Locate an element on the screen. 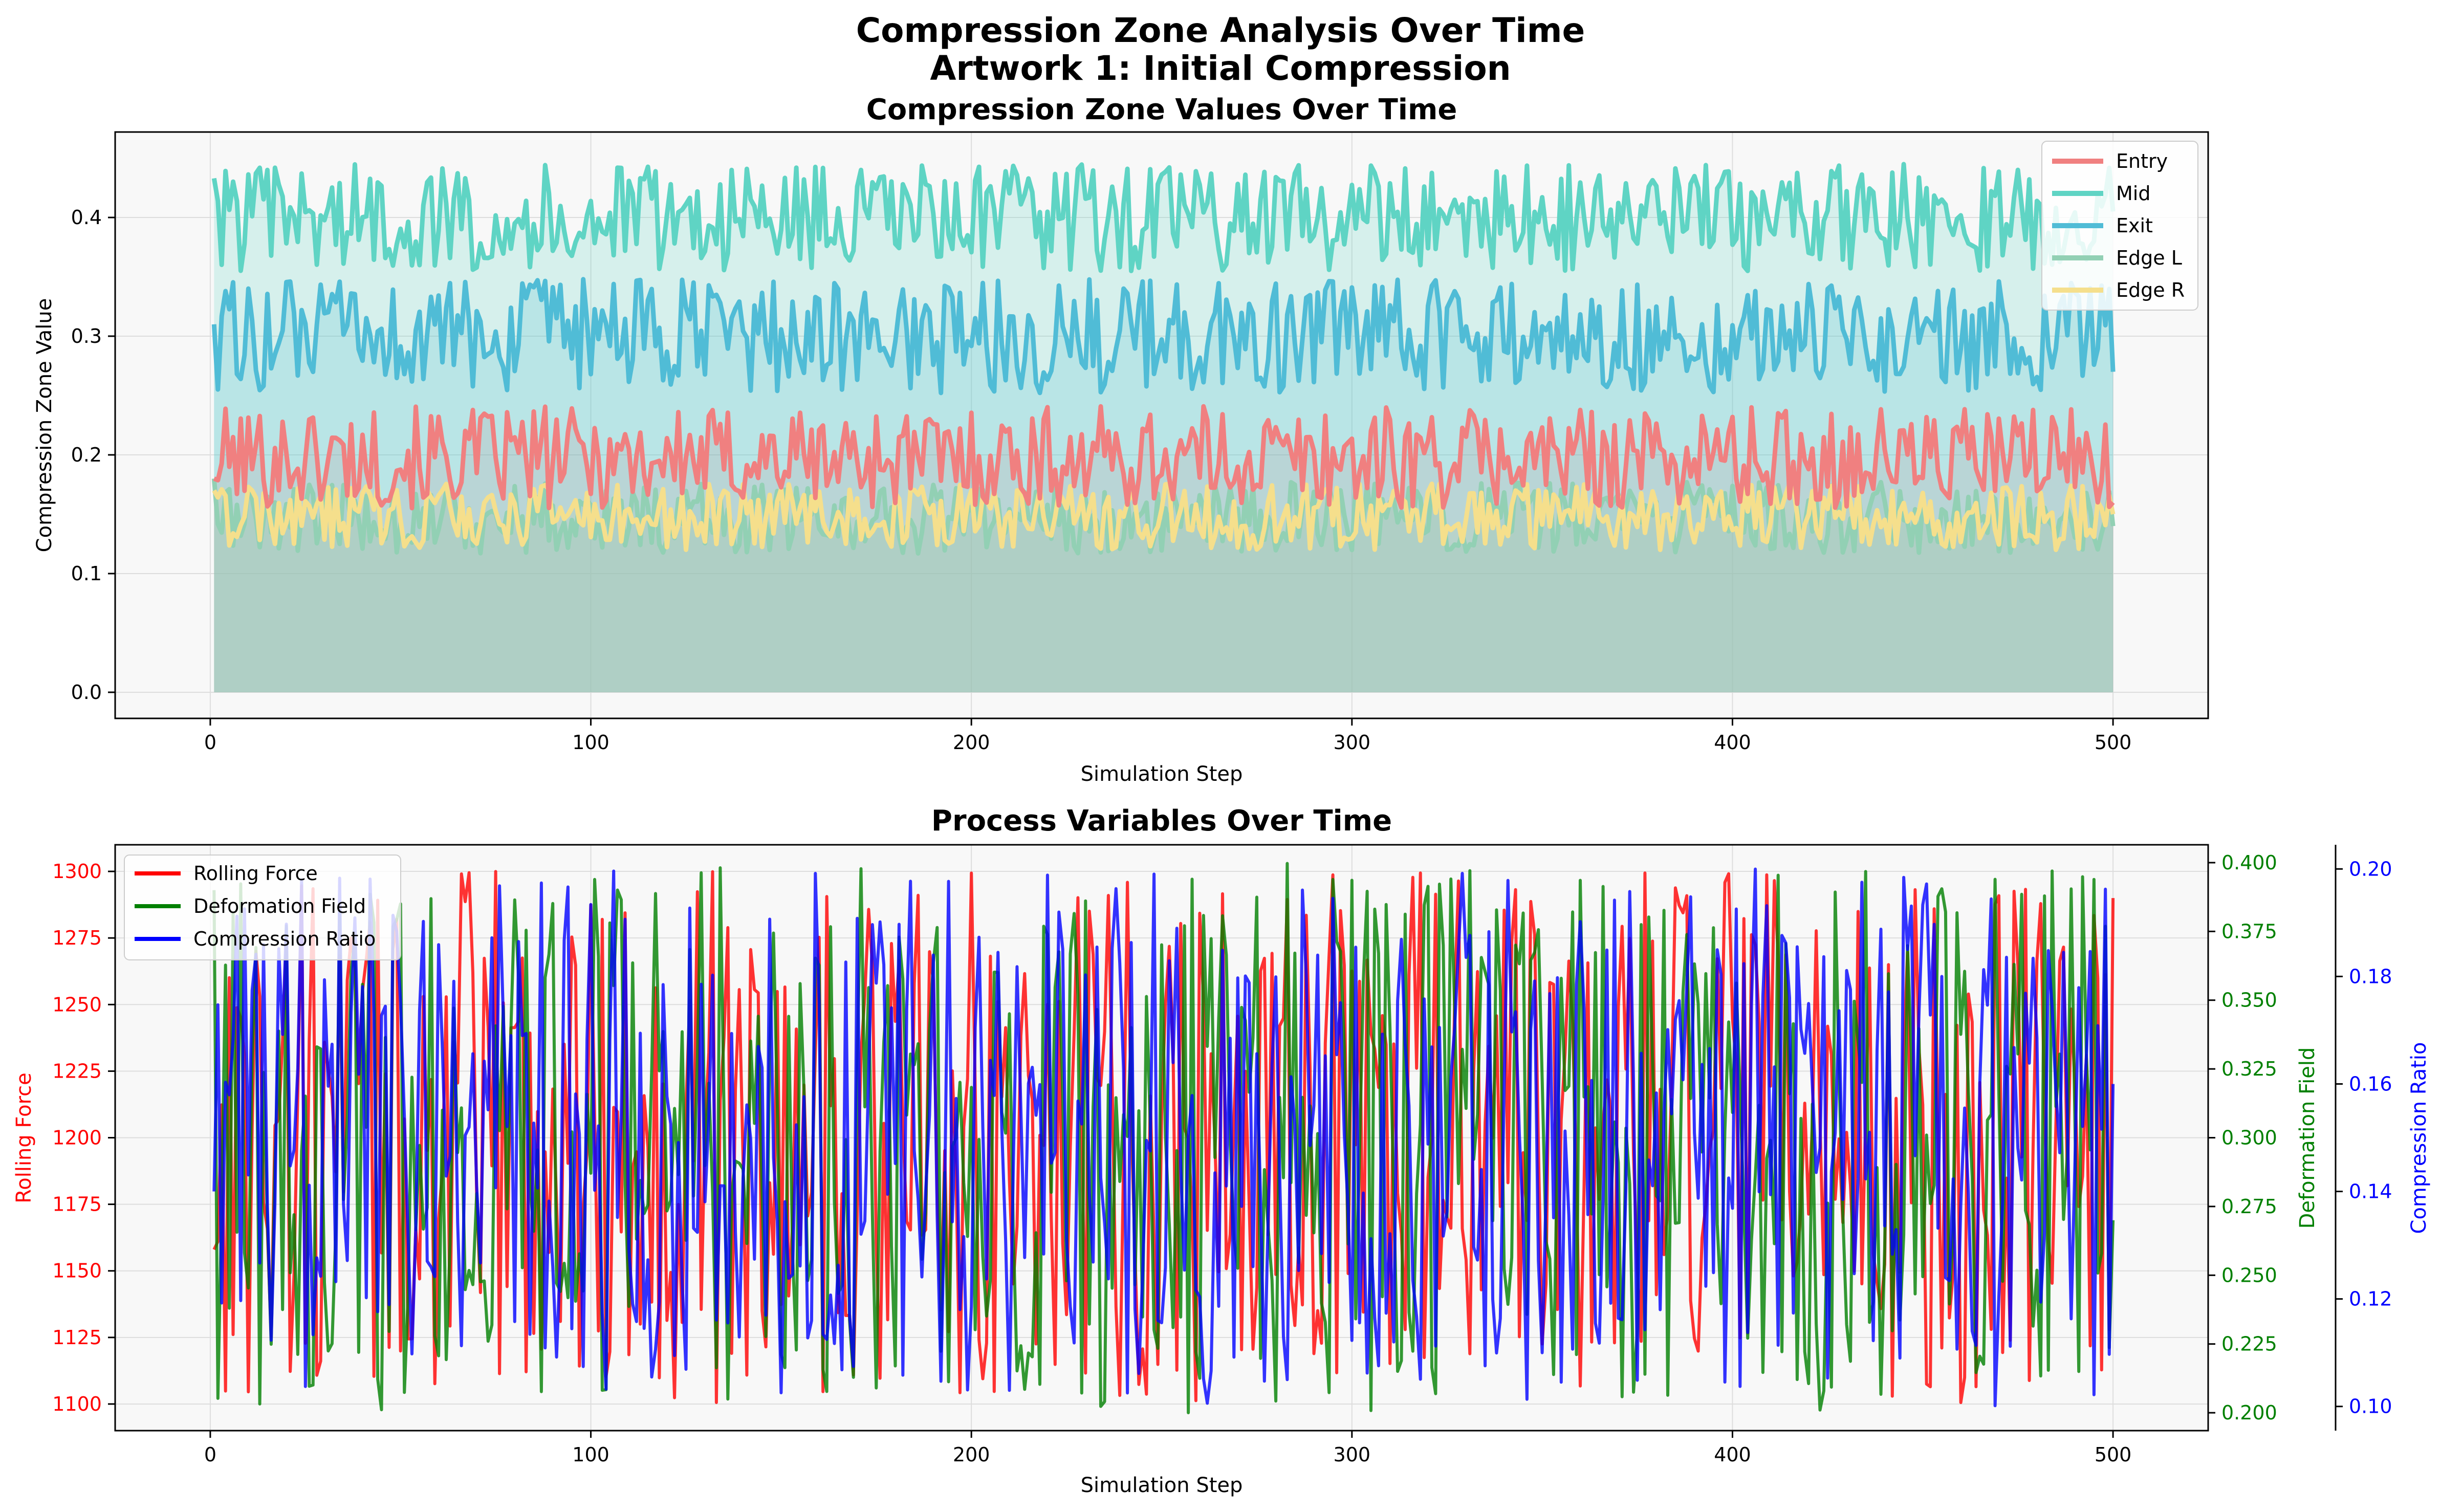 The width and height of the screenshot is (2441, 1512). chart1-x-tick-label: 400 is located at coordinates (1732, 742).